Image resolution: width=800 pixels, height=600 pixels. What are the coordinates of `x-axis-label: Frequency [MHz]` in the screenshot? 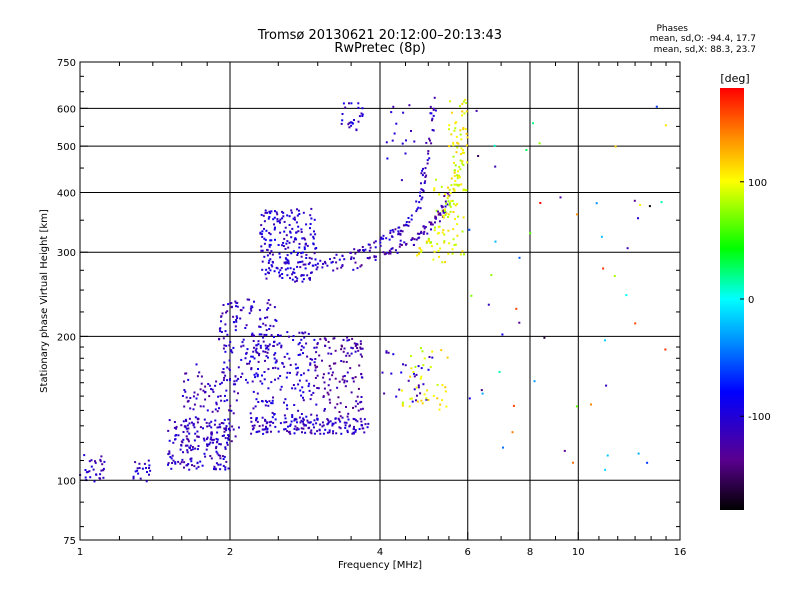 It's located at (380, 565).